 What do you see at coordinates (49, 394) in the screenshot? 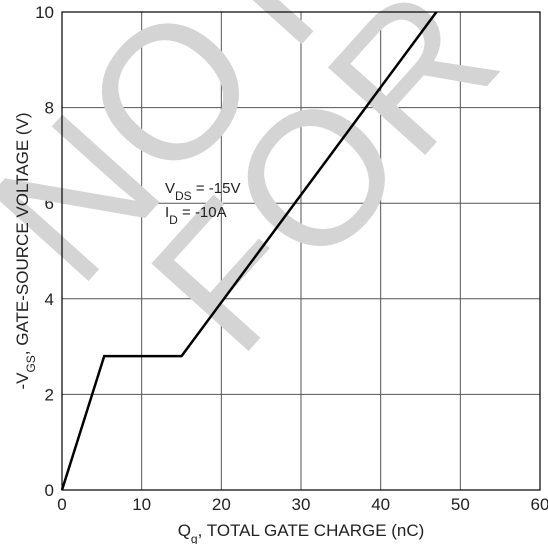
I see `y-tick-label: 2` at bounding box center [49, 394].